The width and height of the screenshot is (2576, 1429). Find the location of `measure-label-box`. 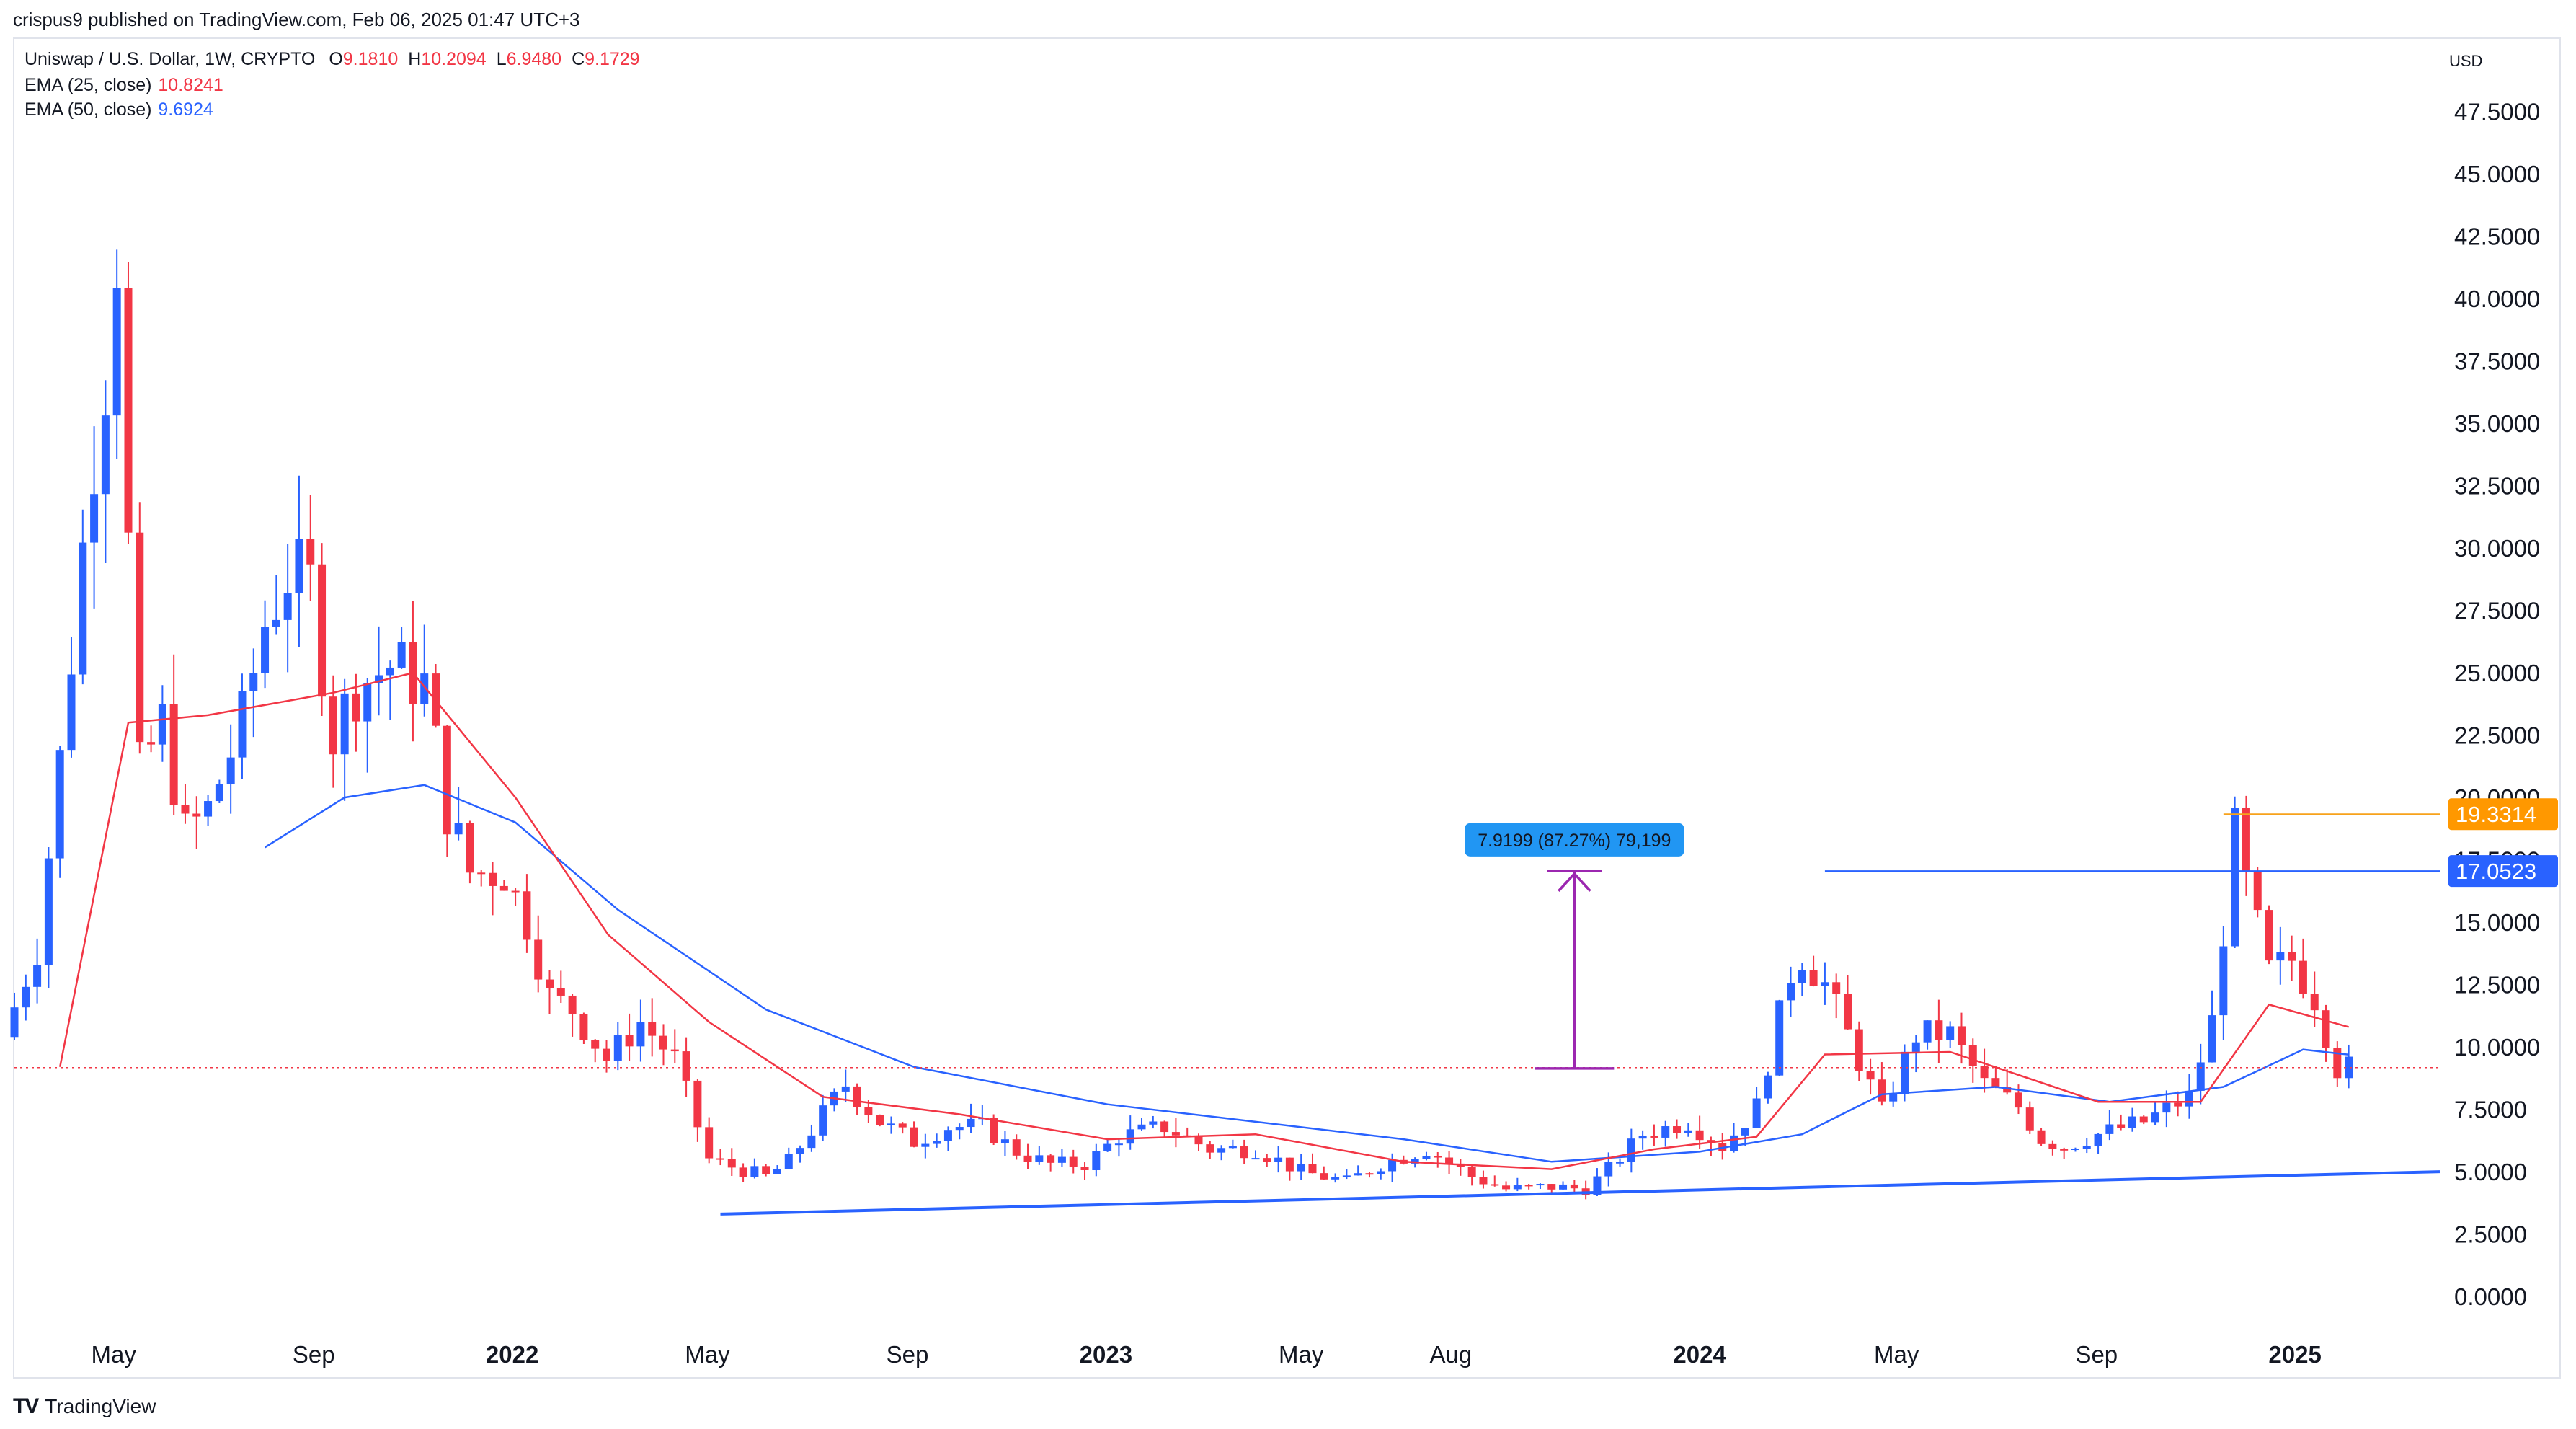

measure-label-box is located at coordinates (1574, 840).